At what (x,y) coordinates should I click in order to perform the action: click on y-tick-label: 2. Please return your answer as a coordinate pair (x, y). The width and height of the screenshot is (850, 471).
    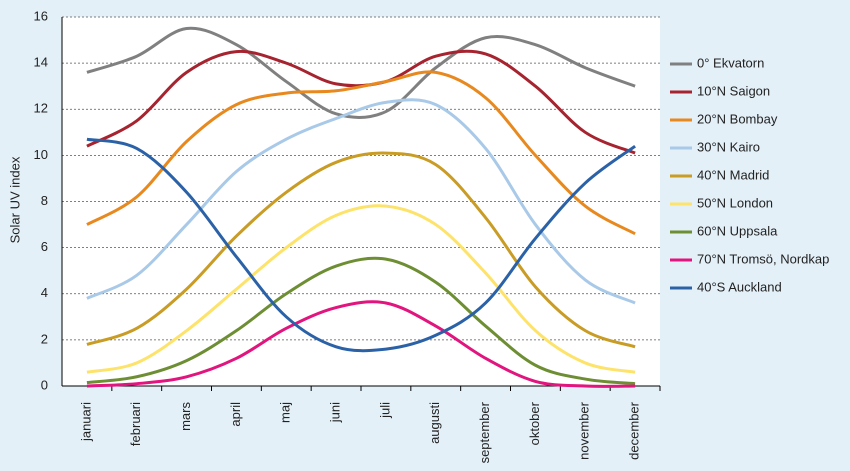
    Looking at the image, I should click on (44, 338).